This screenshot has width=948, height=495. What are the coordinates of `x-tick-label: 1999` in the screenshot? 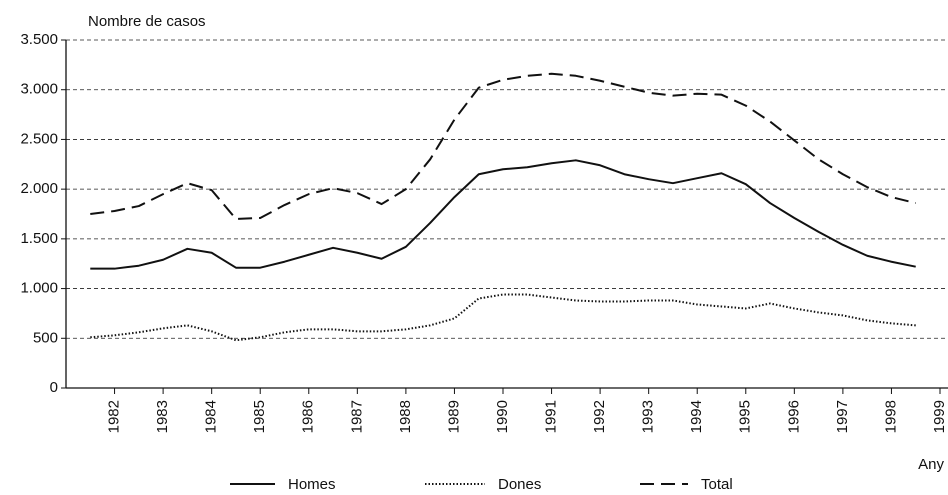 It's located at (939, 416).